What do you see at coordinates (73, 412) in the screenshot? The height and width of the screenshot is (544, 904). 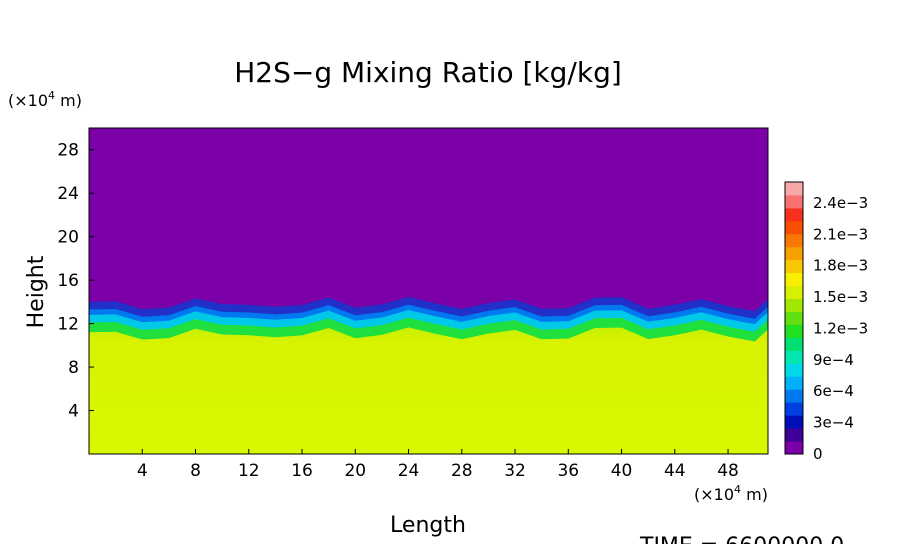 I see `y-tick-label: 4` at bounding box center [73, 412].